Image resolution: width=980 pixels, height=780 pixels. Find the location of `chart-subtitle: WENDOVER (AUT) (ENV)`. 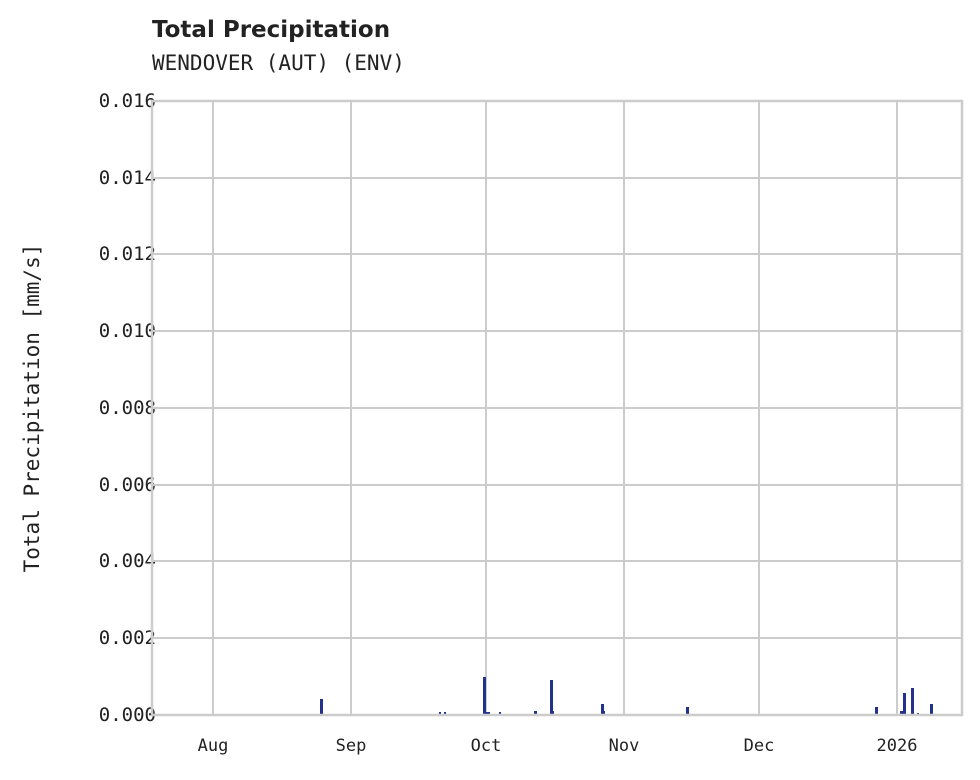

chart-subtitle: WENDOVER (AUT) (ENV) is located at coordinates (278, 63).